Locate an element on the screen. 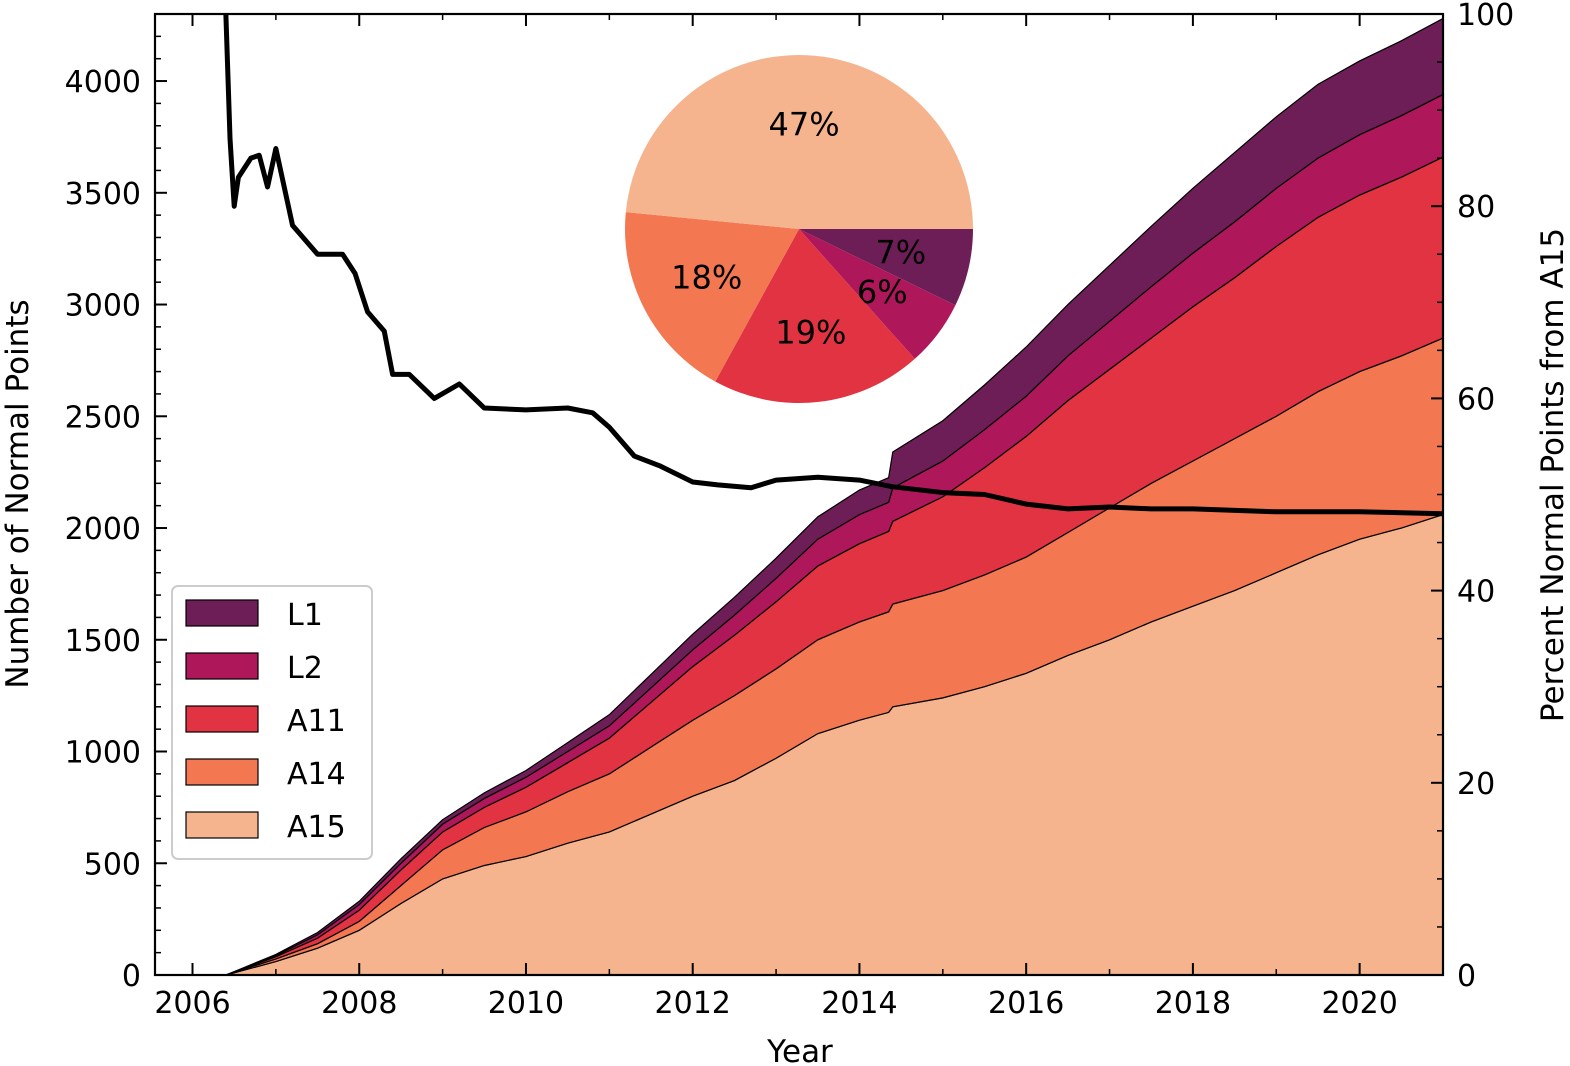  x-tick-label: 2014 is located at coordinates (859, 1003).